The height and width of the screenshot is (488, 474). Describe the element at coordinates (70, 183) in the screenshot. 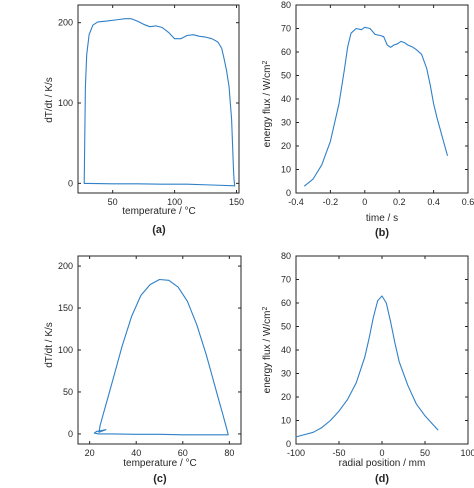

I see `y-tick-label-a: 0` at that location.